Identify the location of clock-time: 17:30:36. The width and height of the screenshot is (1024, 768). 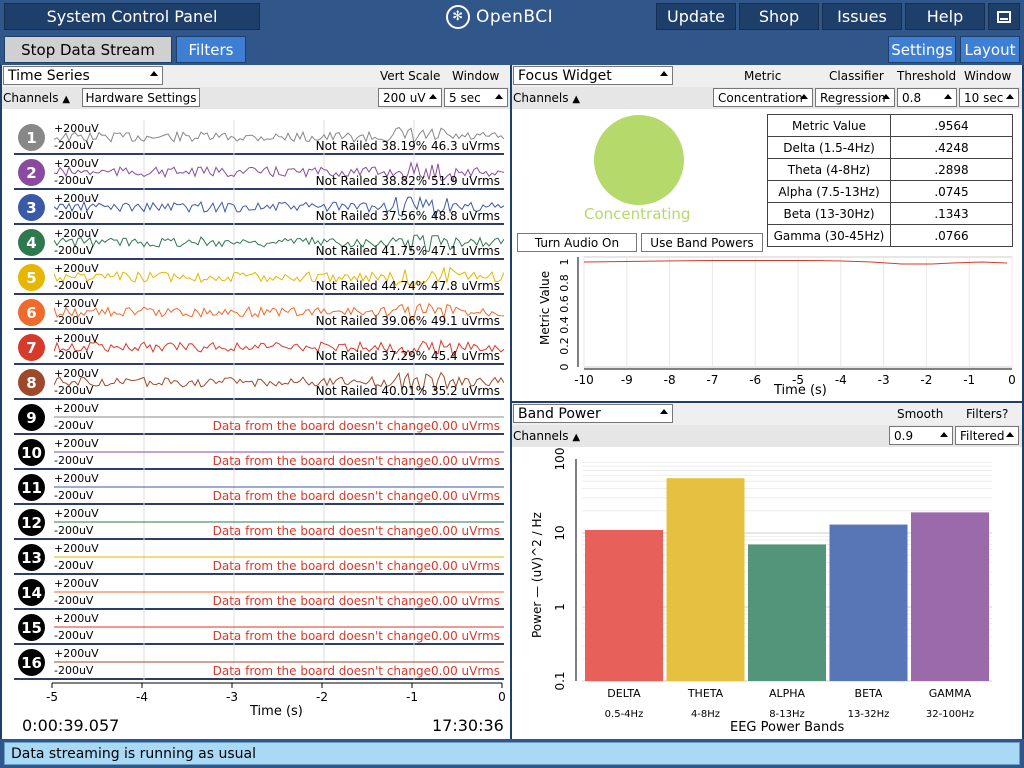
(468, 725).